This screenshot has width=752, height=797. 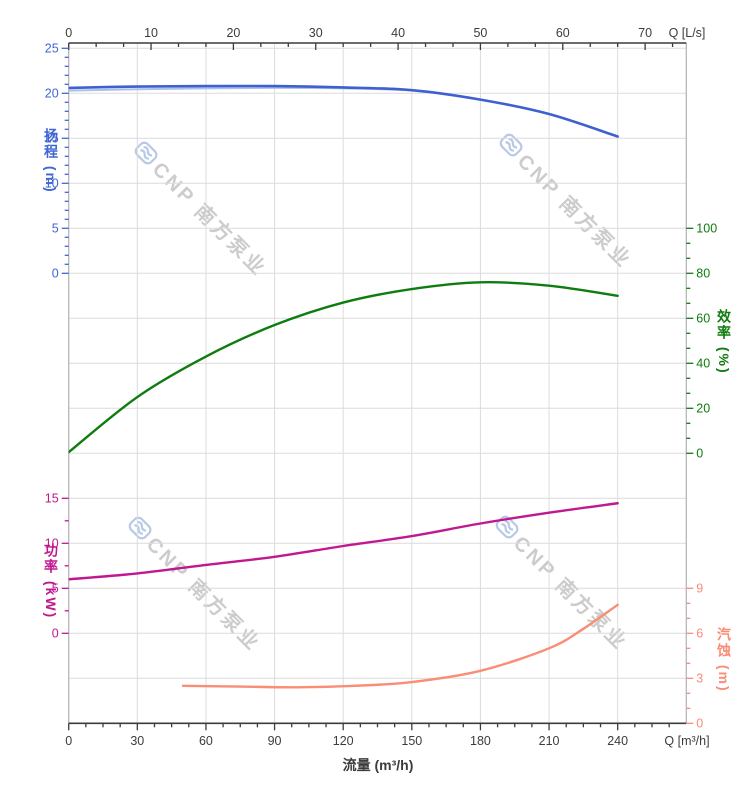 I want to click on tick-label: 3, so click(x=699, y=679).